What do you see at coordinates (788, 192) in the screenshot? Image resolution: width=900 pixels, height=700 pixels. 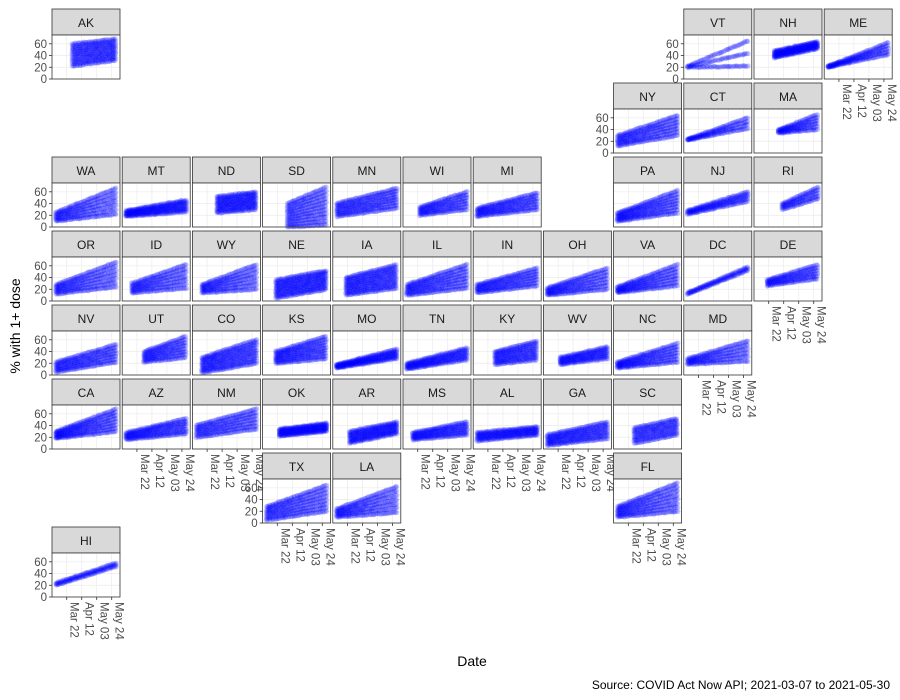 I see `facet-ri: RI` at bounding box center [788, 192].